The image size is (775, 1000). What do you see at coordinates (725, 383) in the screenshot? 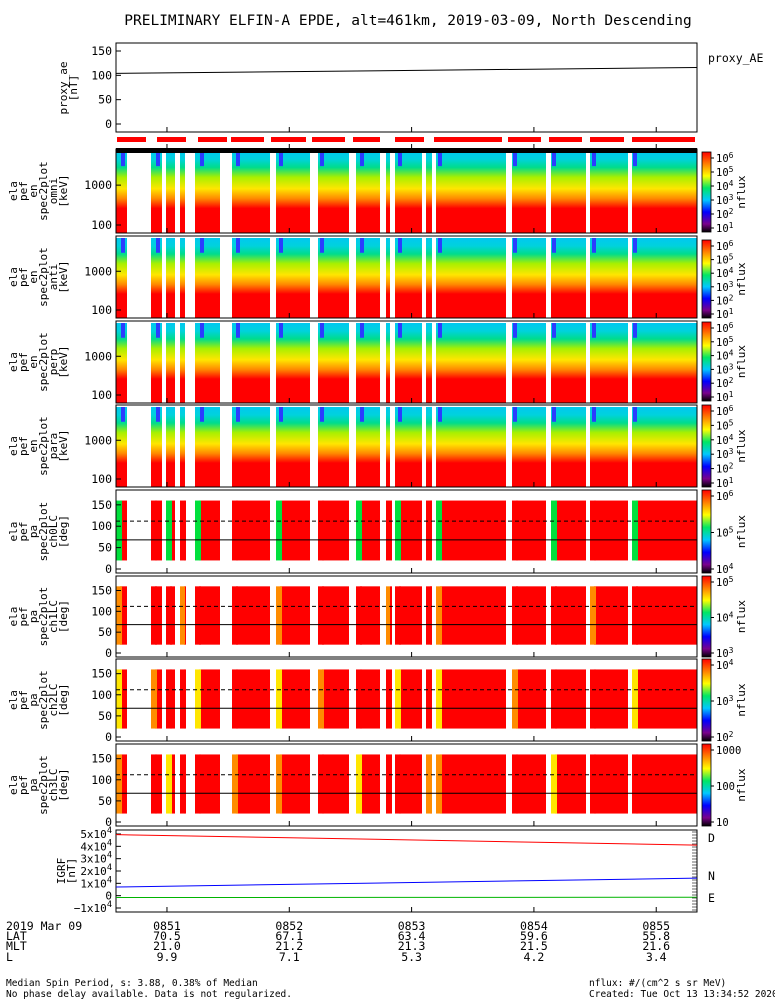
I see `colorbar-3-tick-label-4: 10²` at bounding box center [725, 383].